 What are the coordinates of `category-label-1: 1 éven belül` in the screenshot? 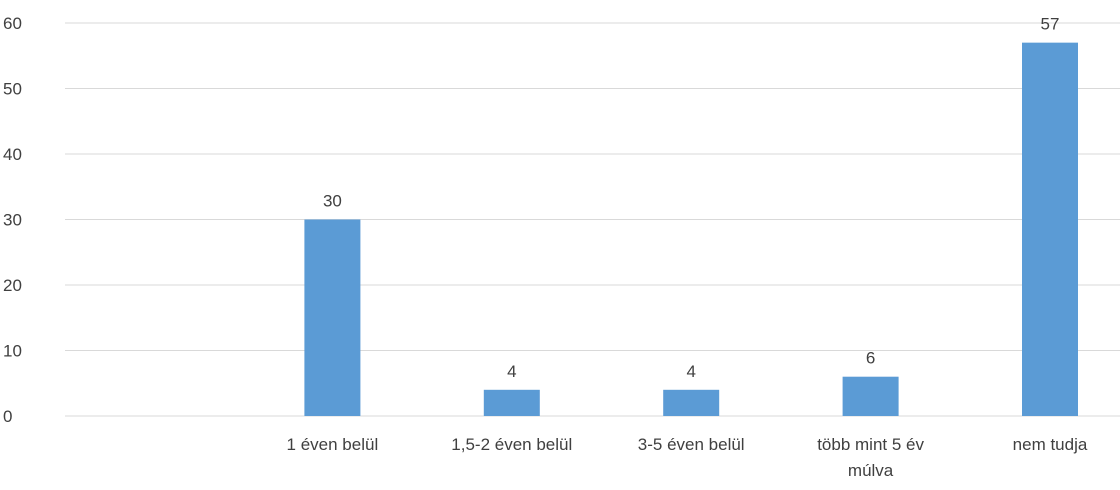 It's located at (333, 444).